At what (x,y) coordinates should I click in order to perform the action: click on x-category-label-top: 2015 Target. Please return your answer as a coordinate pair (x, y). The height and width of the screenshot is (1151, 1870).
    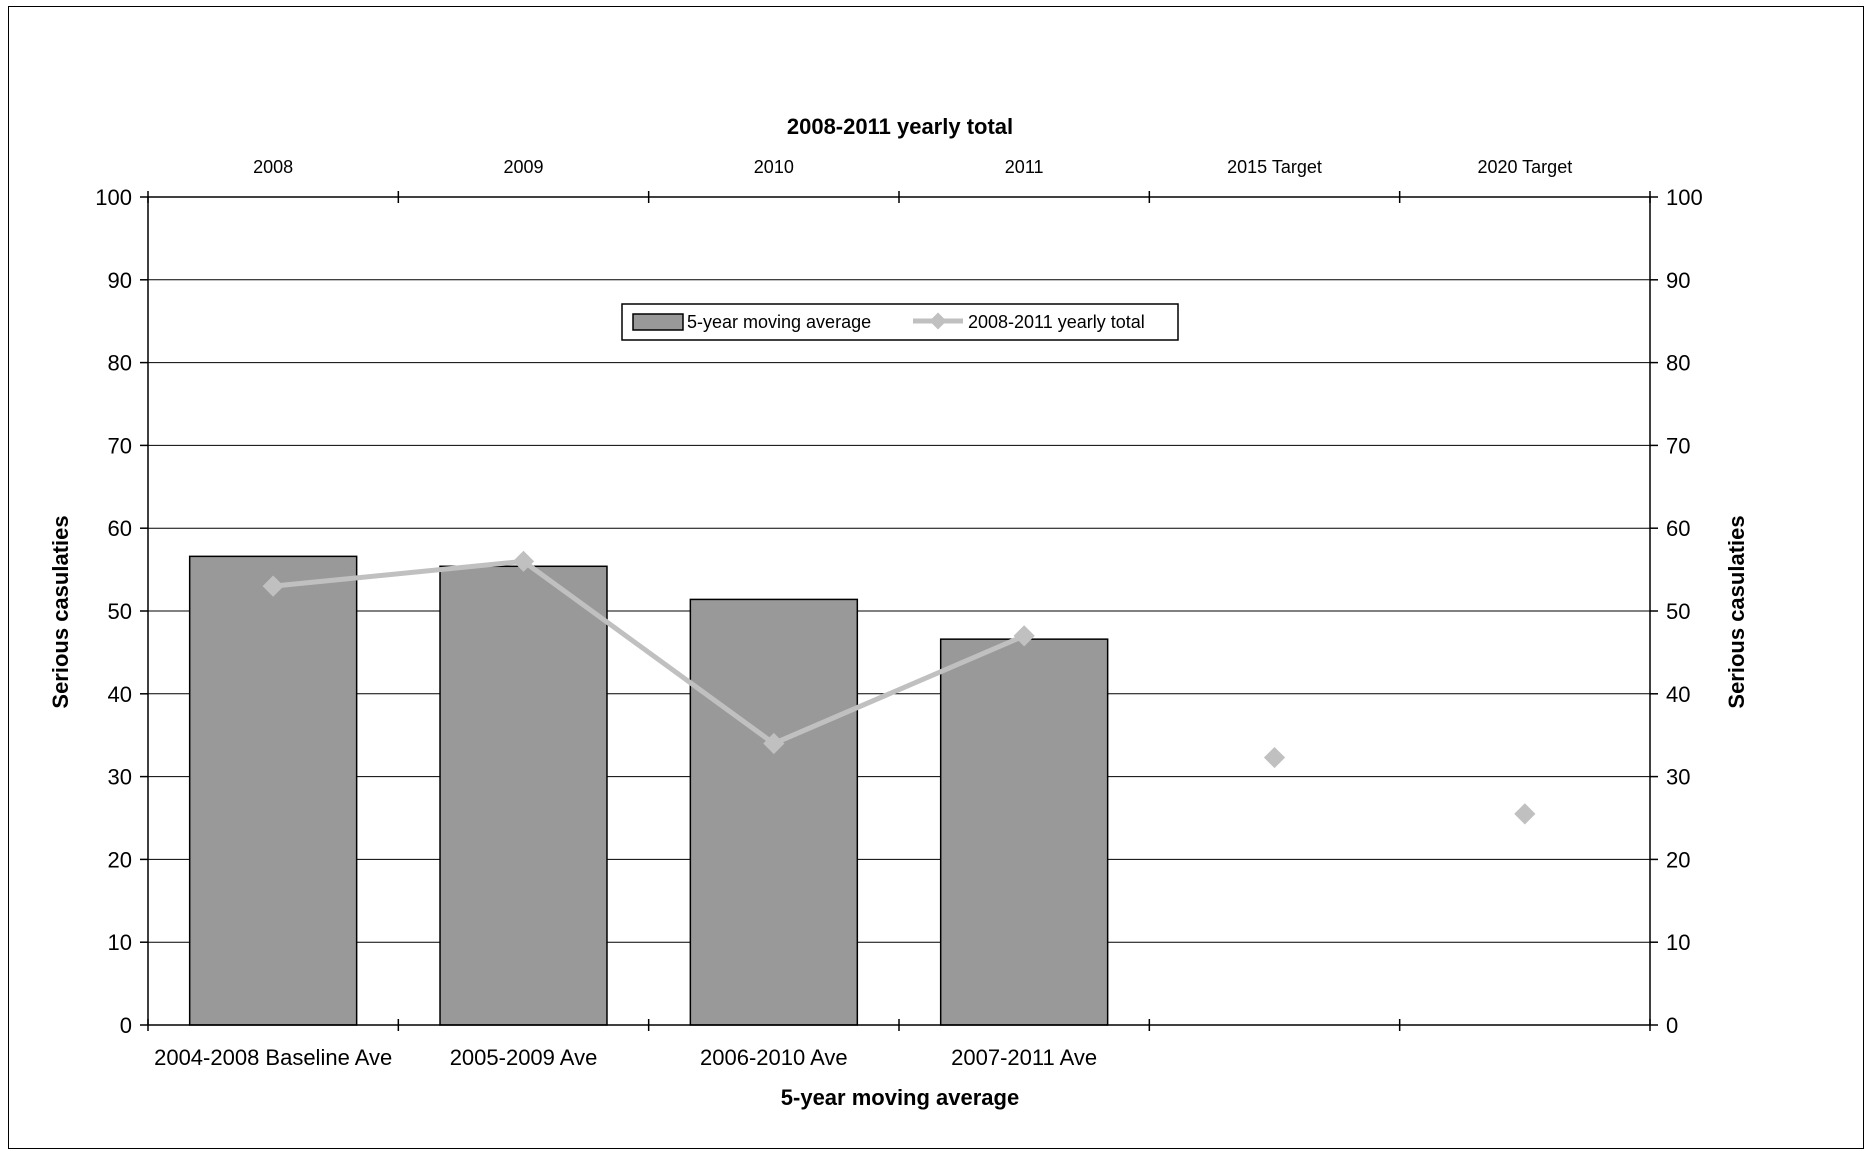
    Looking at the image, I should click on (1274, 167).